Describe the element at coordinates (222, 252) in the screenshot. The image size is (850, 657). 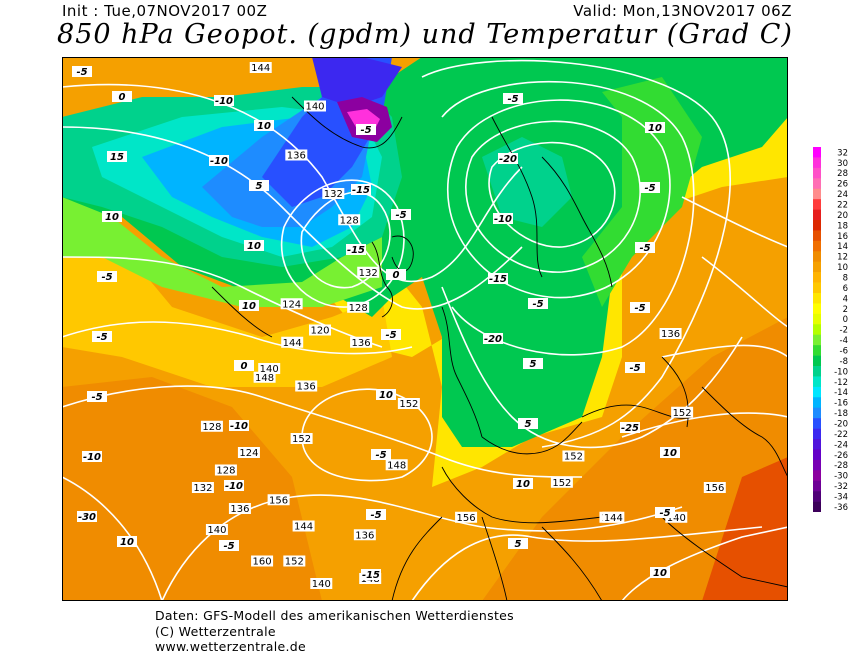
I see `temp-field-lime` at that location.